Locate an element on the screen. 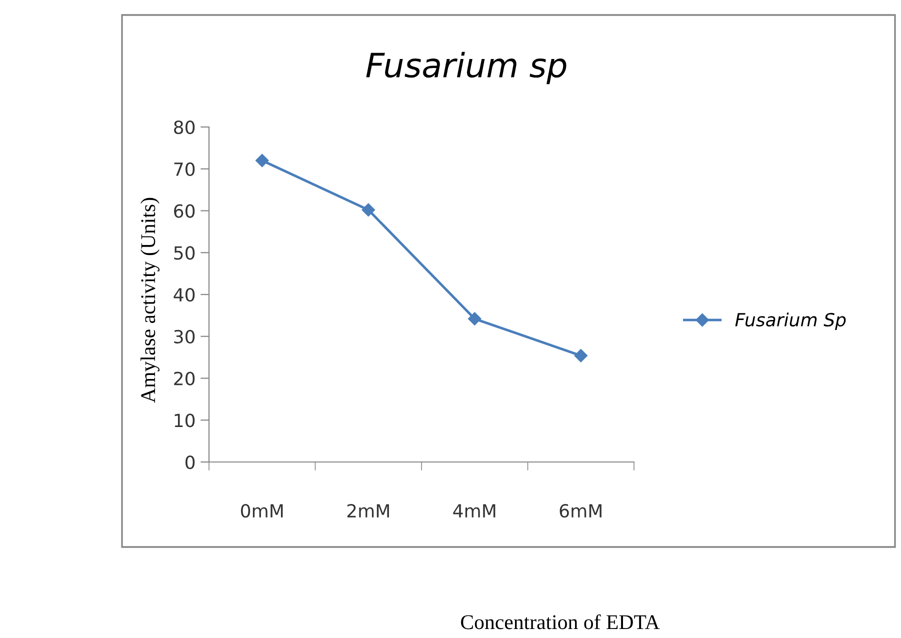 The image size is (901, 638). x-tick-label: 2mM is located at coordinates (368, 511).